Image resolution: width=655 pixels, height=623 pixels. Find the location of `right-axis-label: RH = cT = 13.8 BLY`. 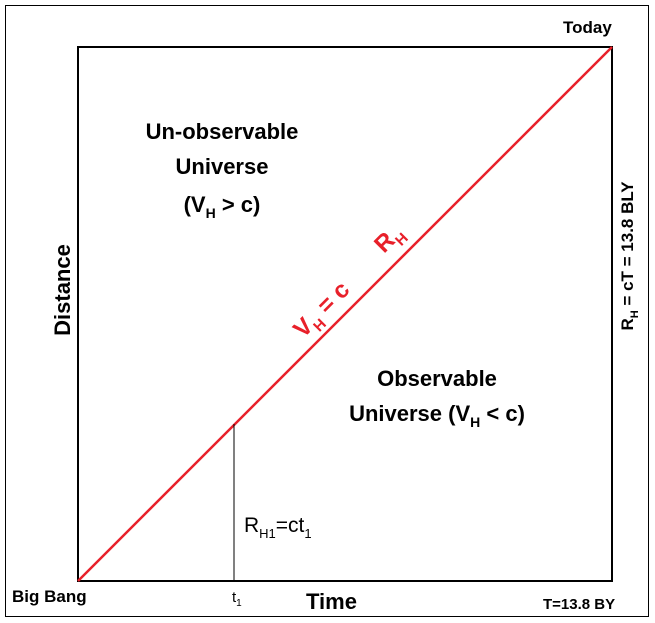

right-axis-label: RH = cT = 13.8 BLY is located at coordinates (629, 256).